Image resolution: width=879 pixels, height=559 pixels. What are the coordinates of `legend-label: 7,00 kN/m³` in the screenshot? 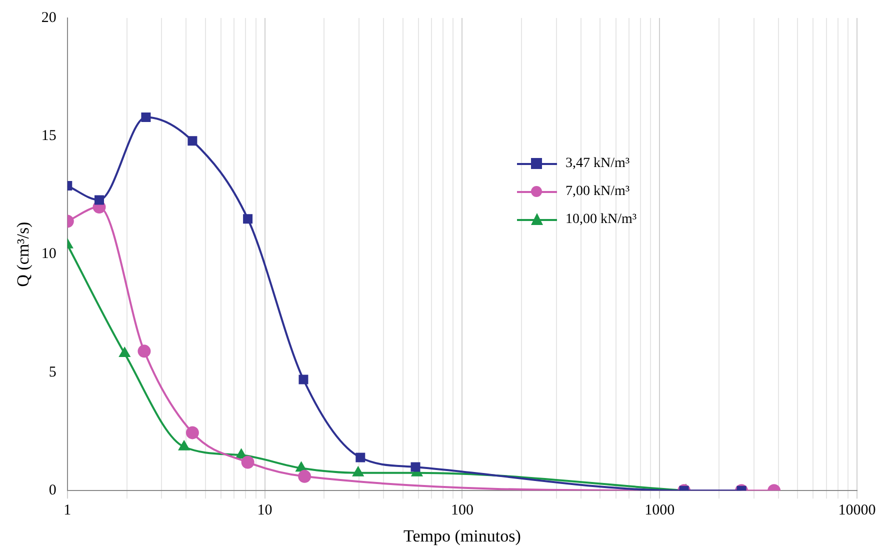 It's located at (597, 192).